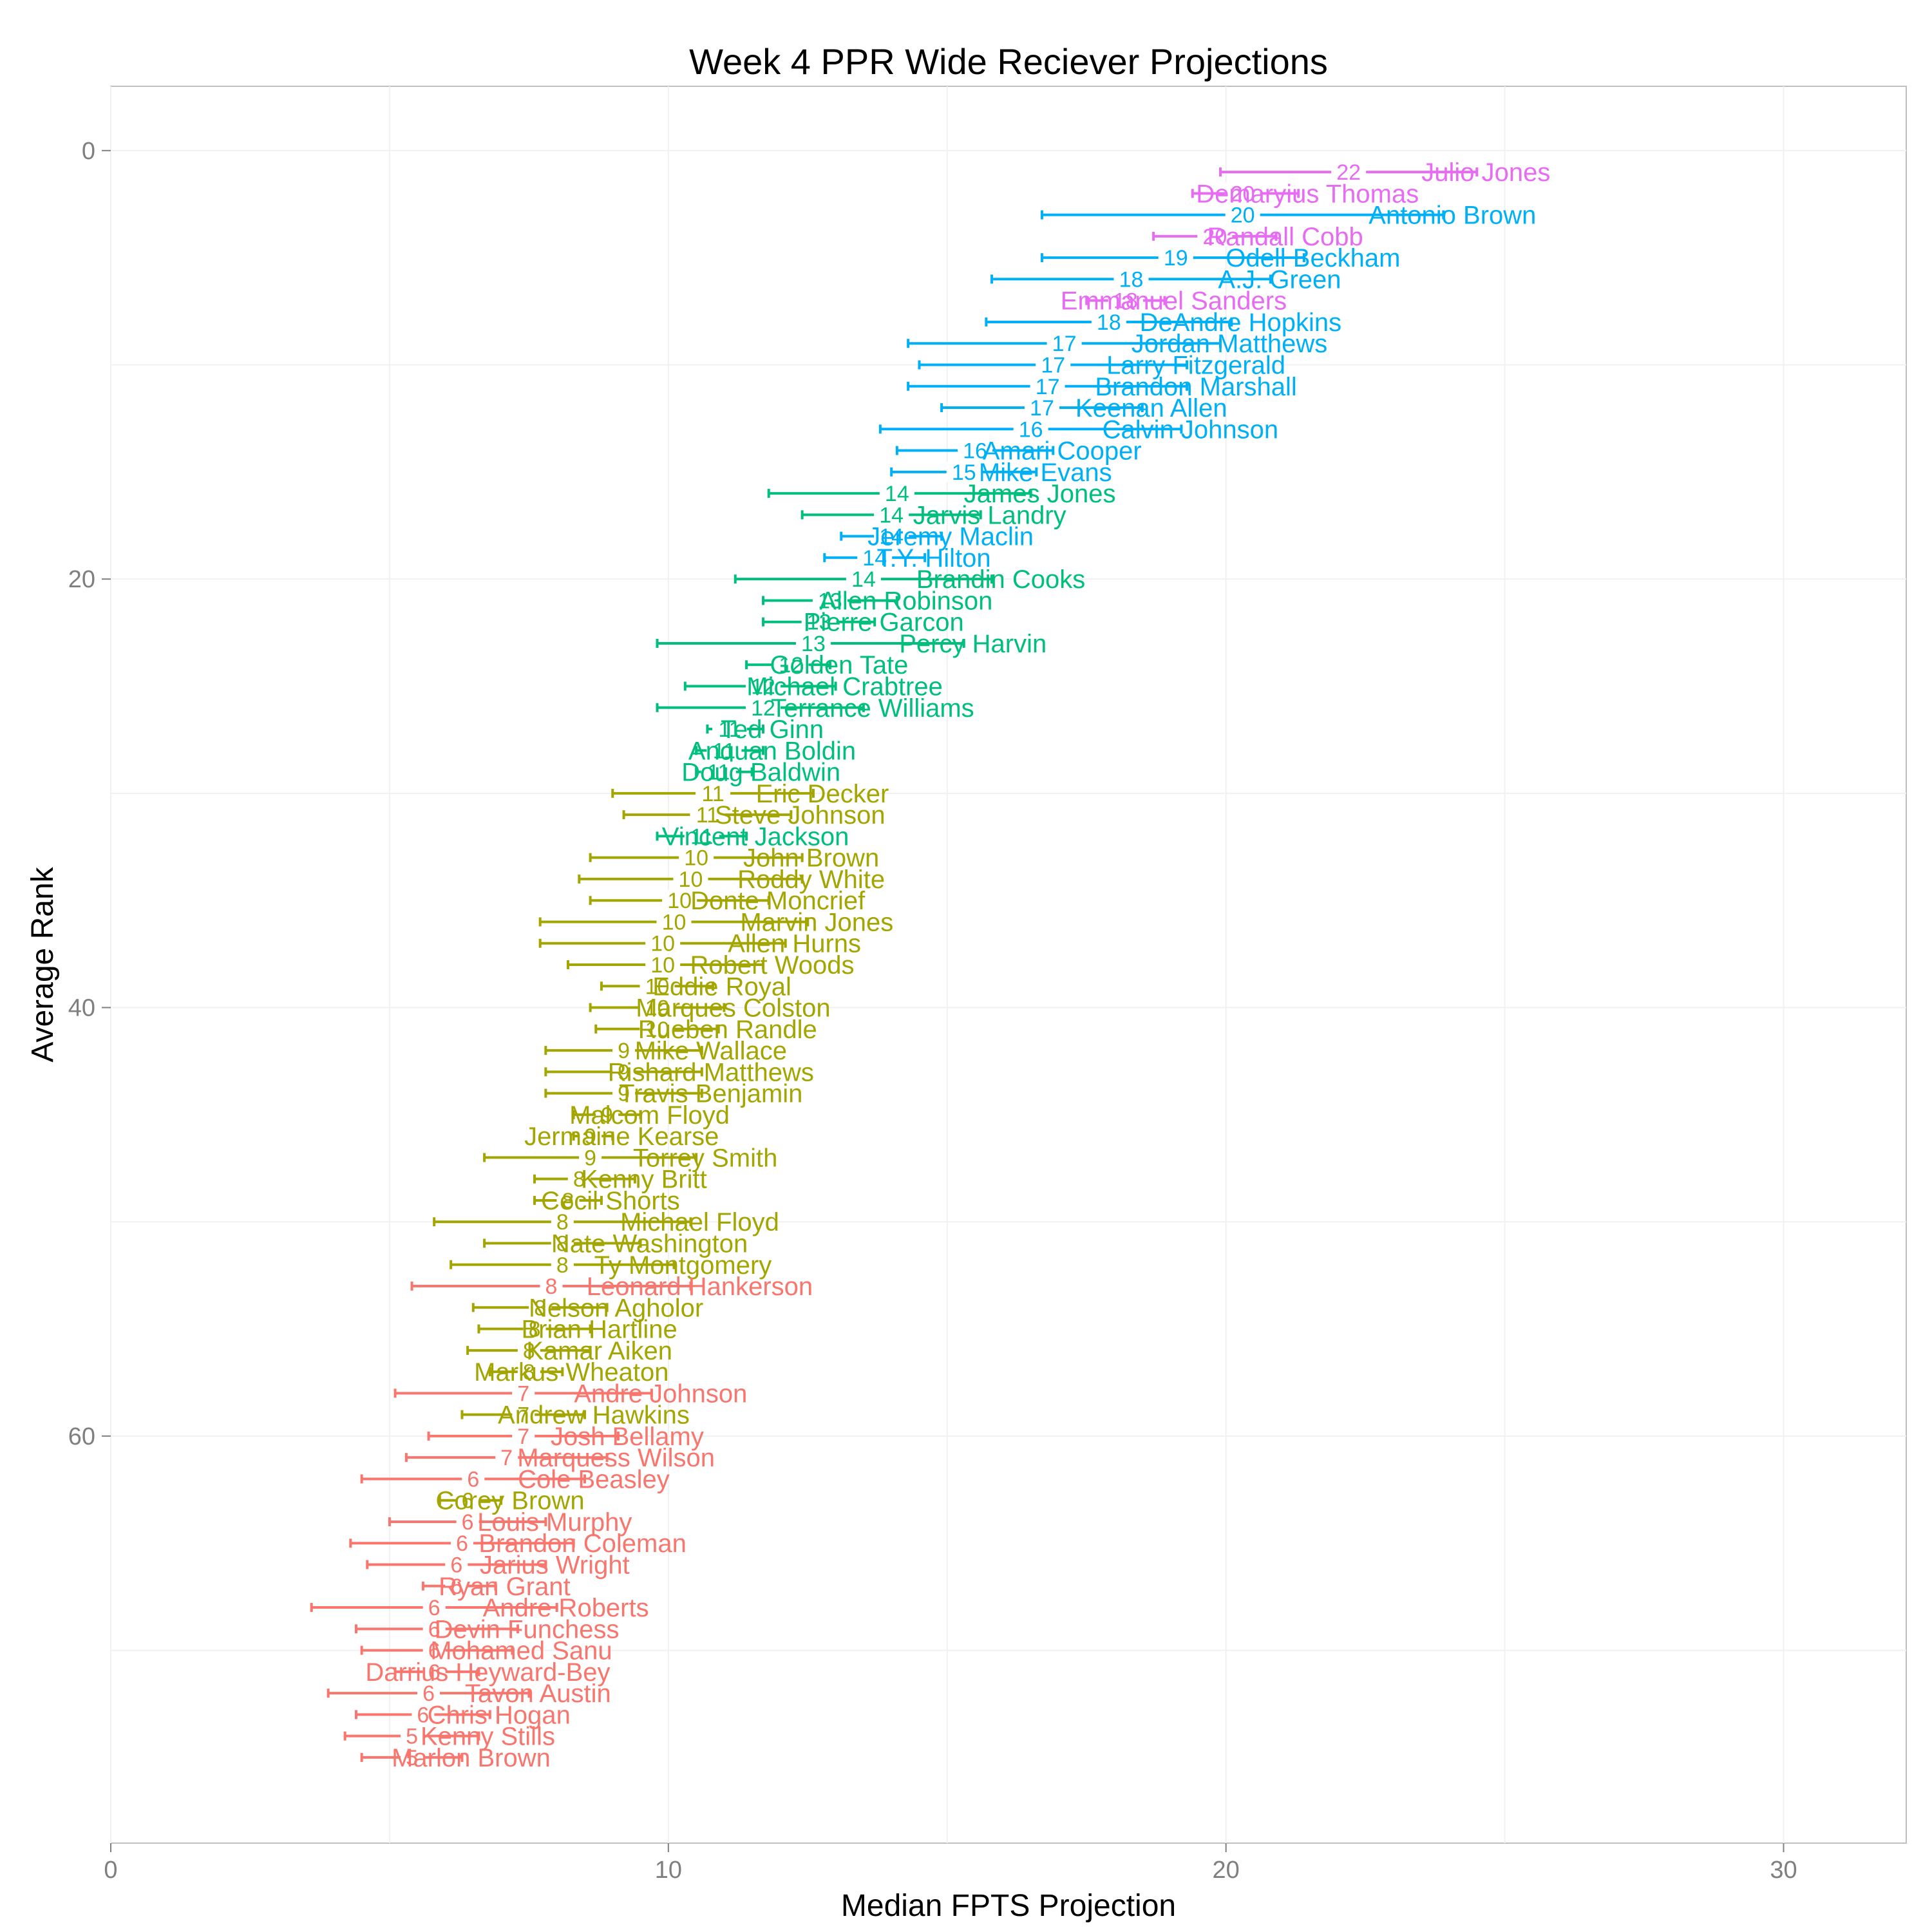 Image resolution: width=1932 pixels, height=1932 pixels. What do you see at coordinates (973, 644) in the screenshot?
I see `player-name: Percy Harvin` at bounding box center [973, 644].